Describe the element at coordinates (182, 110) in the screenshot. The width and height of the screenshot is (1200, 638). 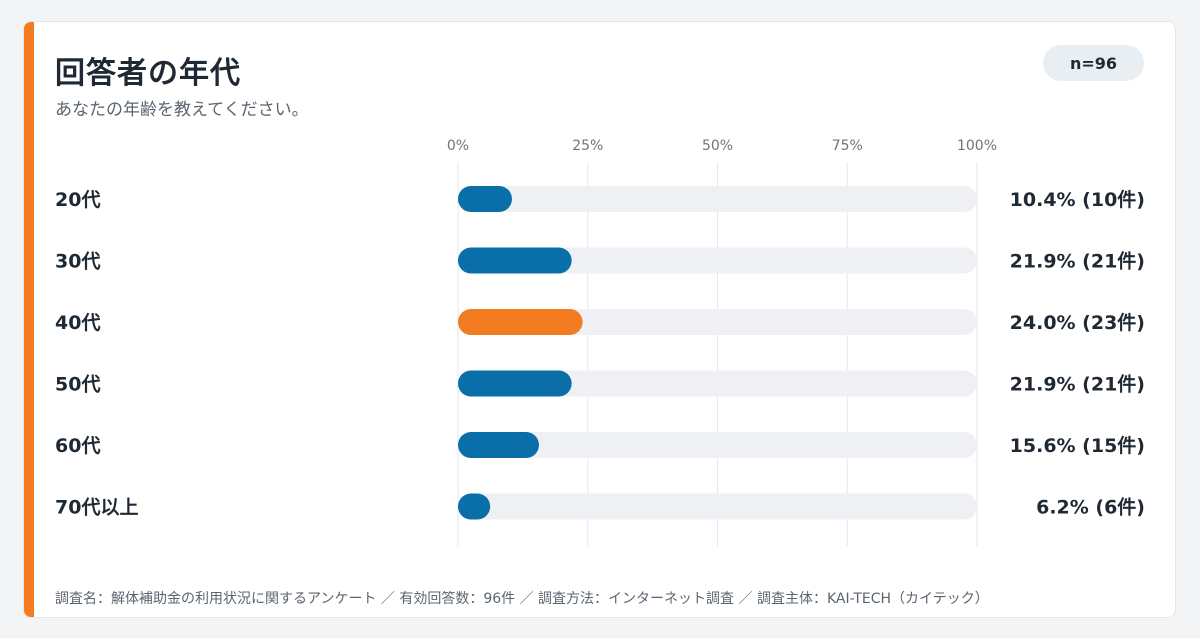
I see `chart-subtitle: あなたの年齢を教えてください。` at that location.